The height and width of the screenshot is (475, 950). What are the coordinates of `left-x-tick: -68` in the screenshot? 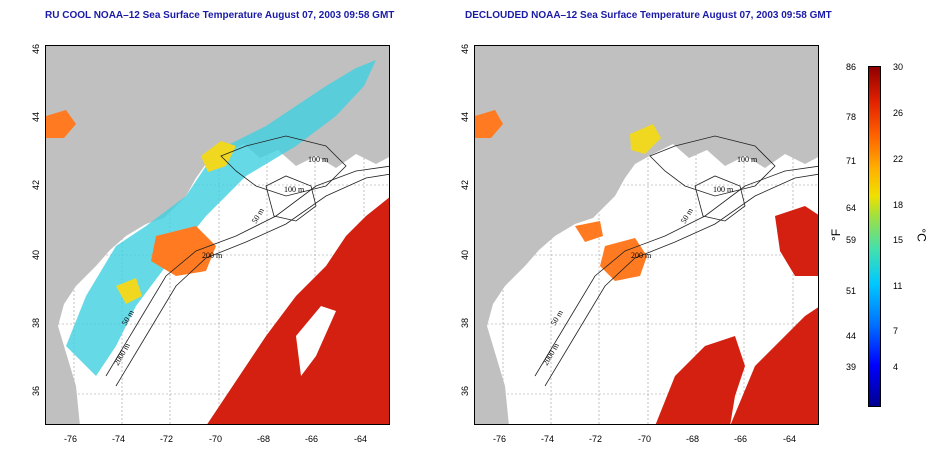 It's located at (264, 439).